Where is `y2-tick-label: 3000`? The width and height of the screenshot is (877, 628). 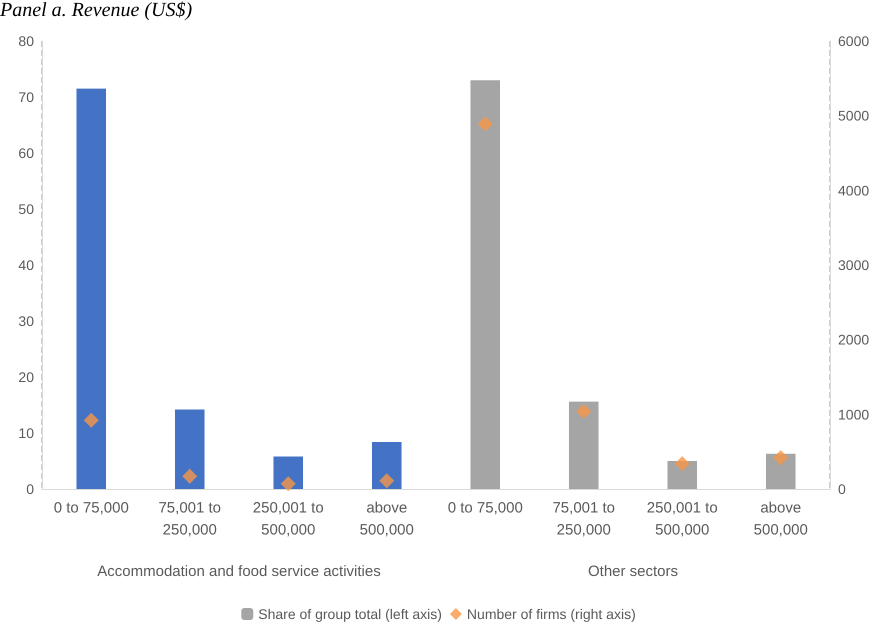
y2-tick-label: 3000 is located at coordinates (854, 265).